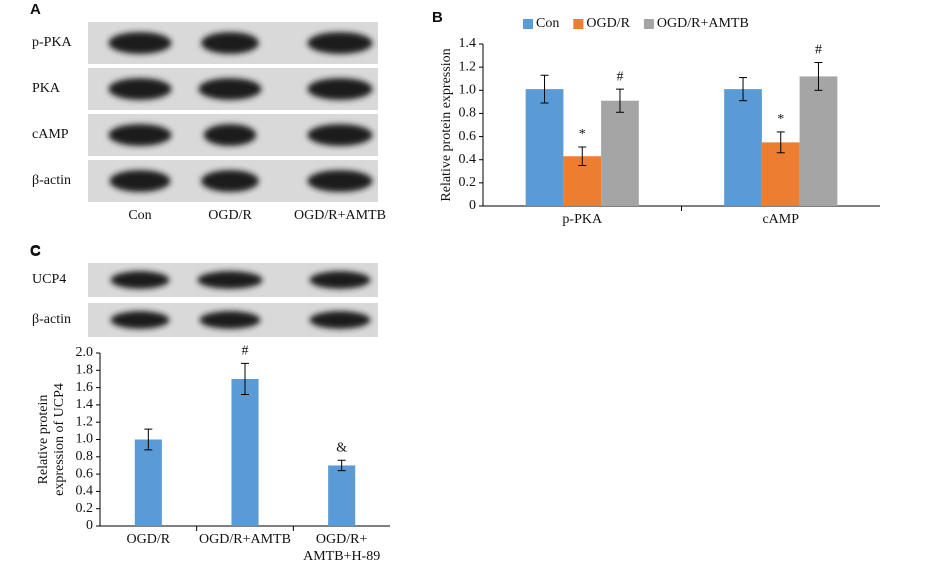  What do you see at coordinates (341, 556) in the screenshot?
I see `x-tick-label: AMTB+H-89` at bounding box center [341, 556].